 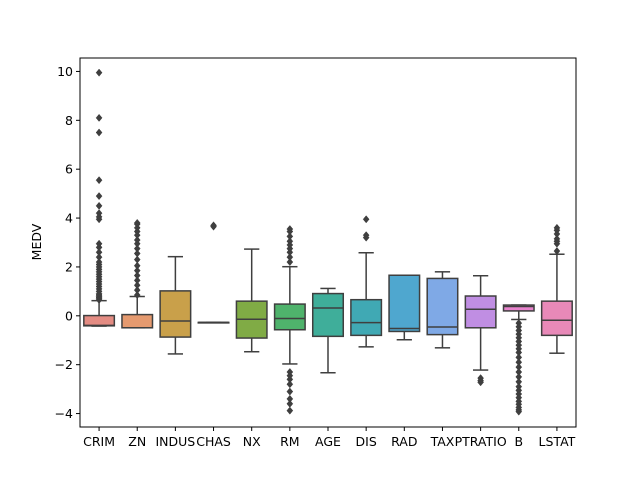 What do you see at coordinates (252, 441) in the screenshot?
I see `x-tick-label: NX` at bounding box center [252, 441].